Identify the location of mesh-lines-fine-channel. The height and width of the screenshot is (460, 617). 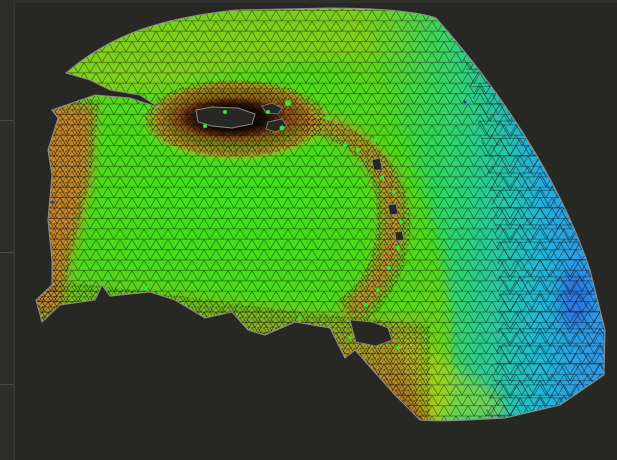
(355, 220).